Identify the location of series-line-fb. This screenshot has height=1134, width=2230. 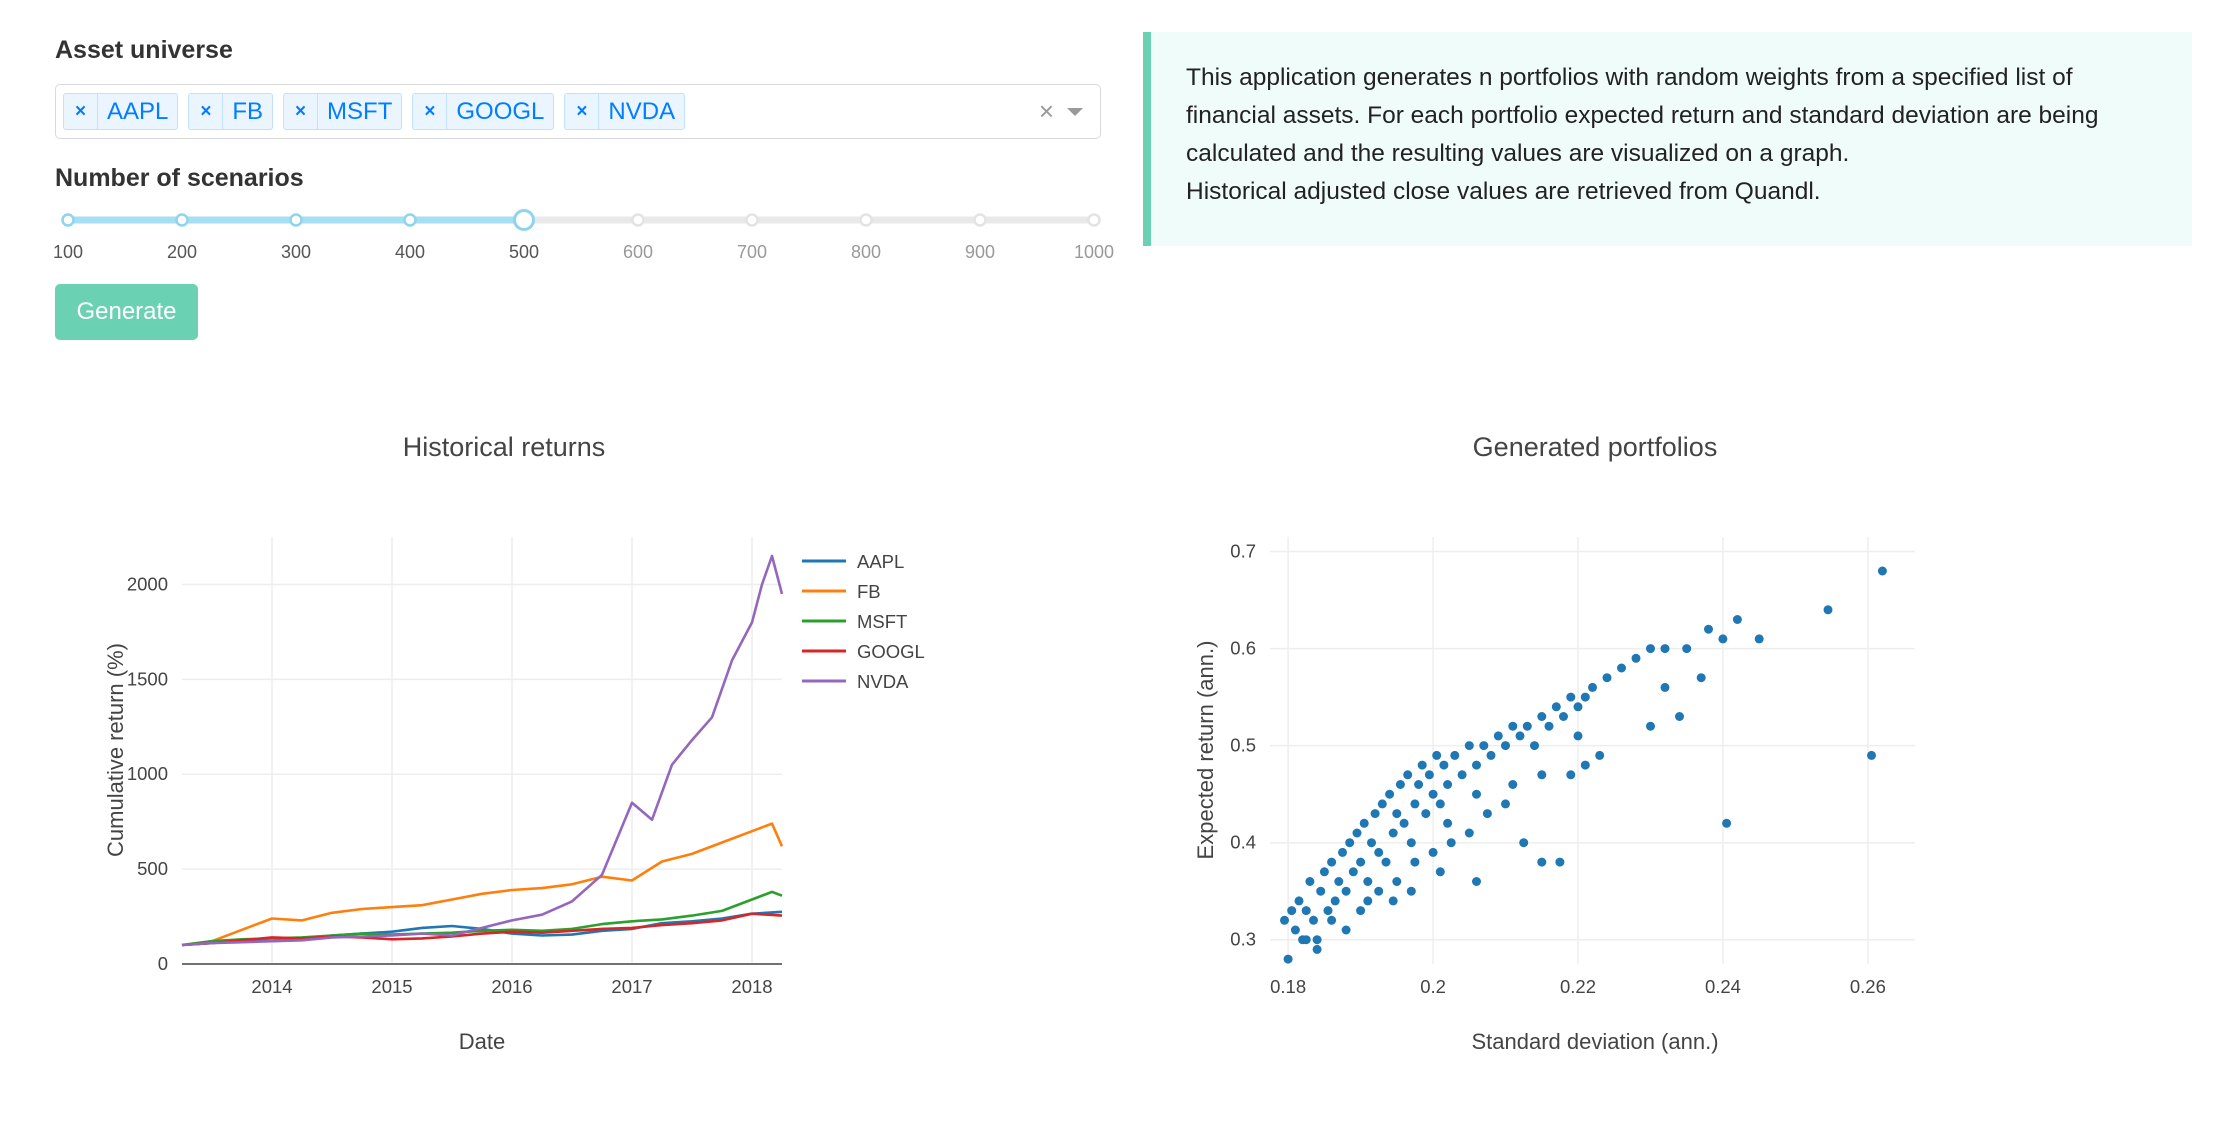
(482, 884).